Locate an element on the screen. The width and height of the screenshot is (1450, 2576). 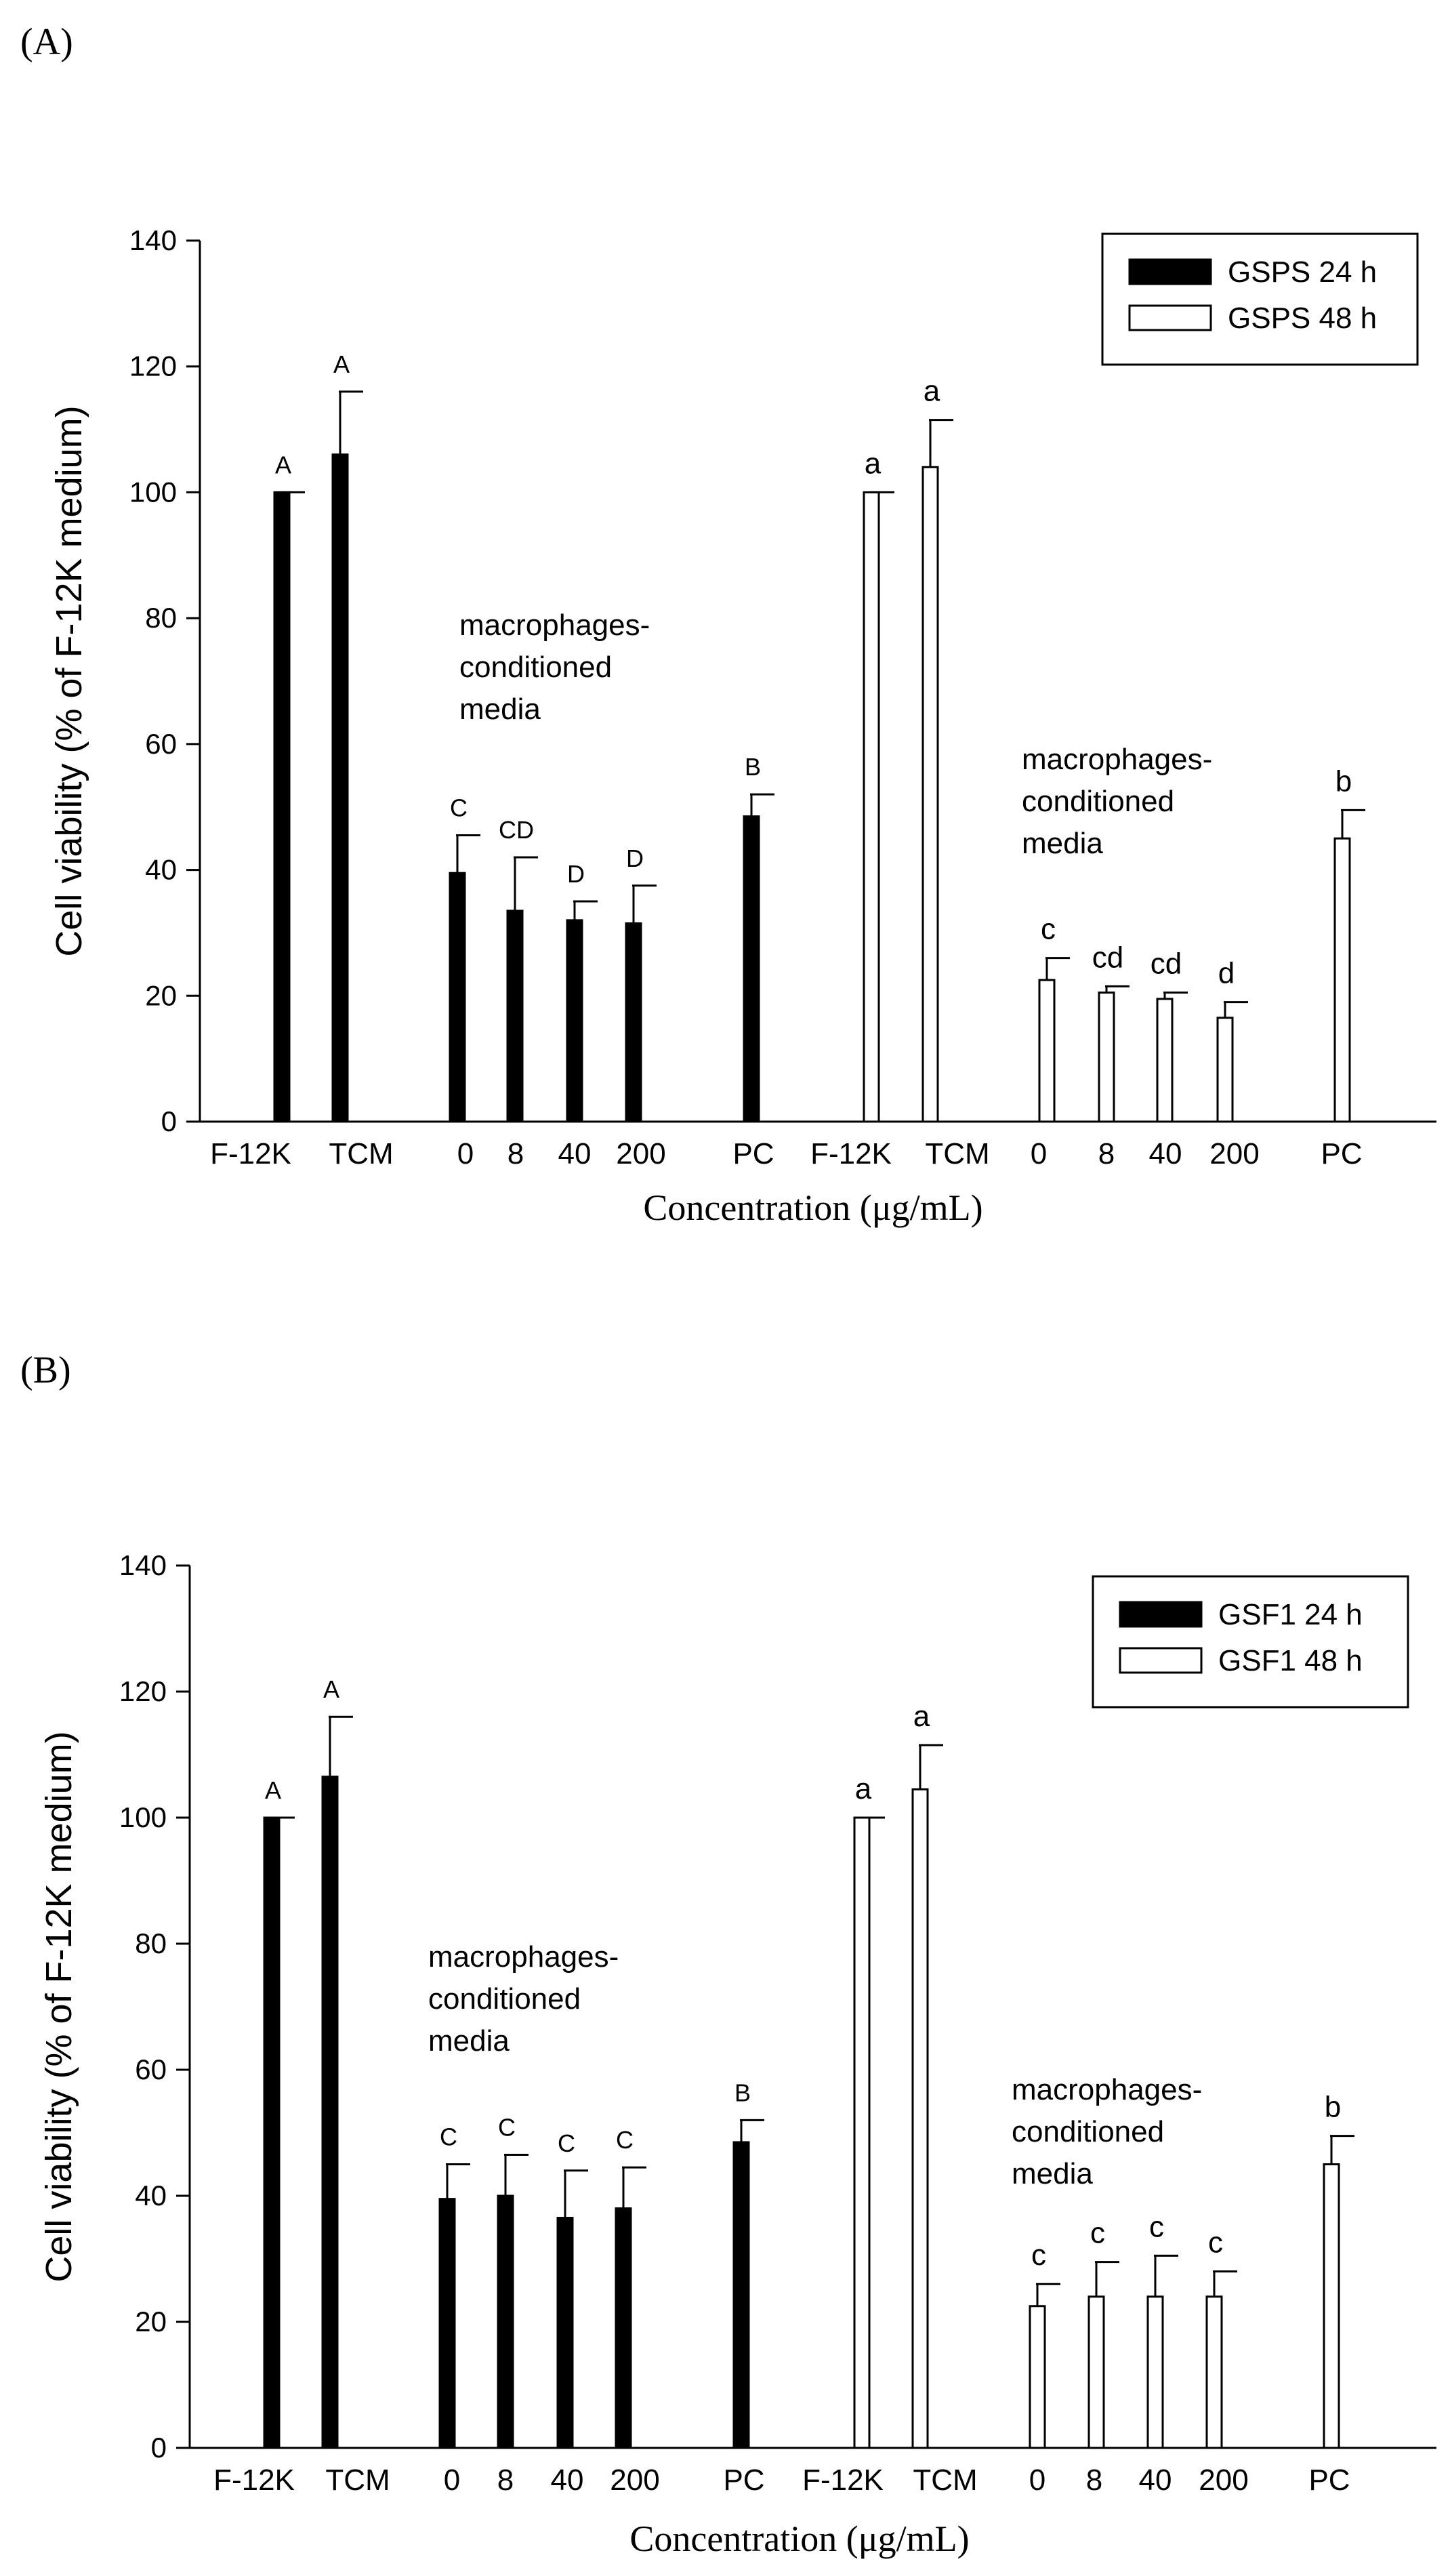
y-axis-title: Cell viability (% of F-12K medium) is located at coordinates (69, 680).